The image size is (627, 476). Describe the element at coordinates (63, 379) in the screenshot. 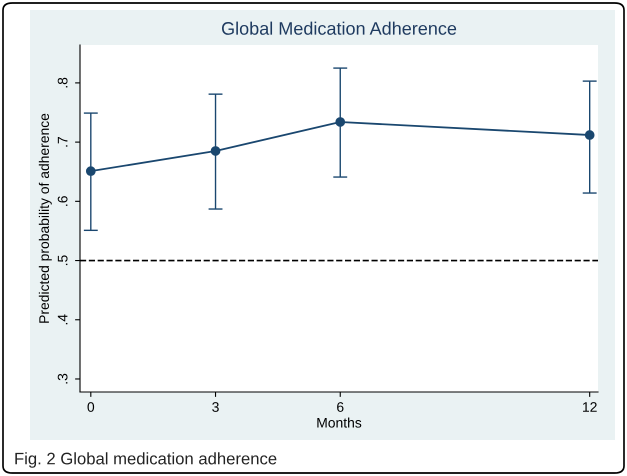

I see `y-tick-label: .3` at that location.